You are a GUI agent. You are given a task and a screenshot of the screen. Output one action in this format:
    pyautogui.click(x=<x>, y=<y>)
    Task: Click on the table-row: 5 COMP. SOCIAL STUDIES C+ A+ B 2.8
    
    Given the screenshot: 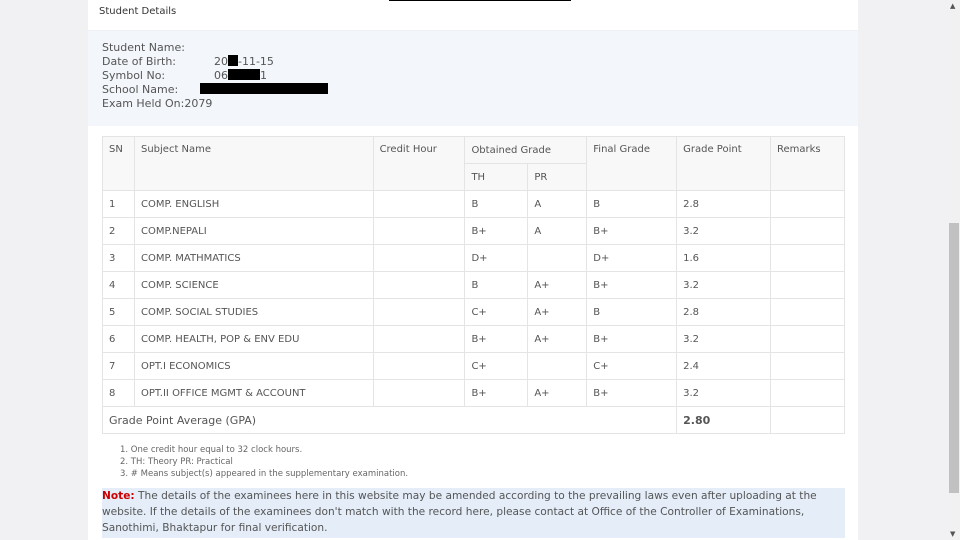 What is the action you would take?
    pyautogui.click(x=473, y=312)
    